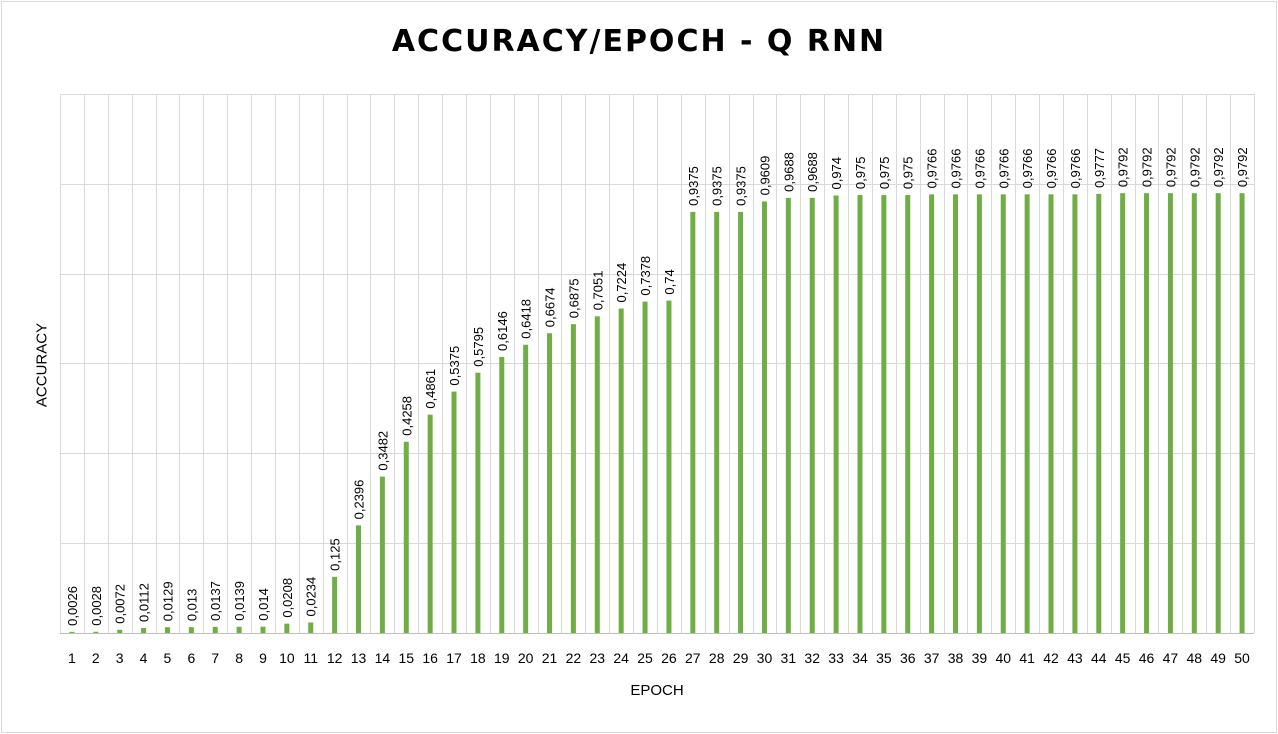  What do you see at coordinates (263, 658) in the screenshot?
I see `x-tick-label: 9` at bounding box center [263, 658].